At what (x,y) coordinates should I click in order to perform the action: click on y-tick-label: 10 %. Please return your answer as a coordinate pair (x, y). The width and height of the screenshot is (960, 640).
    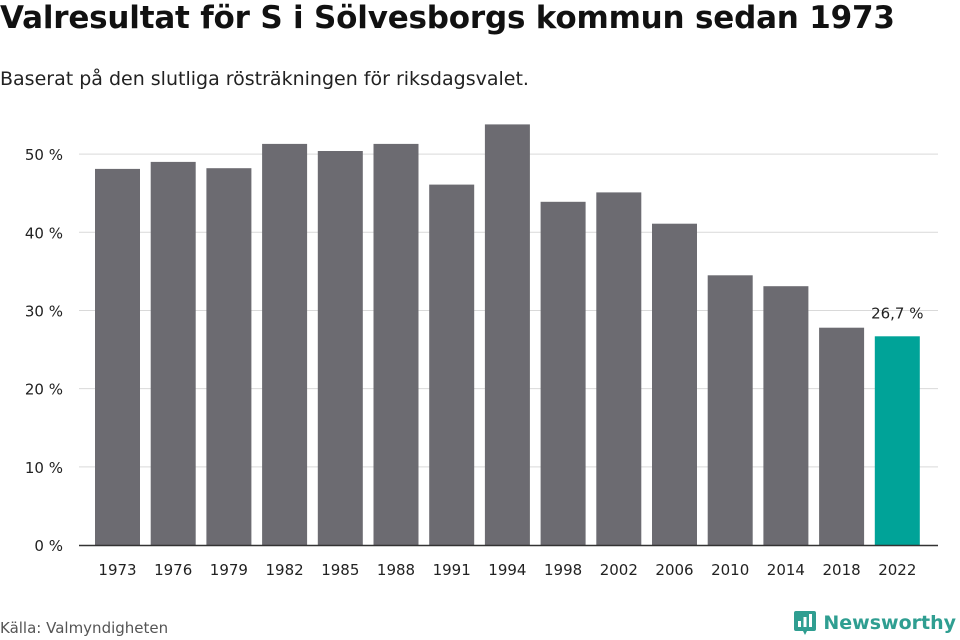
    Looking at the image, I should click on (44, 468).